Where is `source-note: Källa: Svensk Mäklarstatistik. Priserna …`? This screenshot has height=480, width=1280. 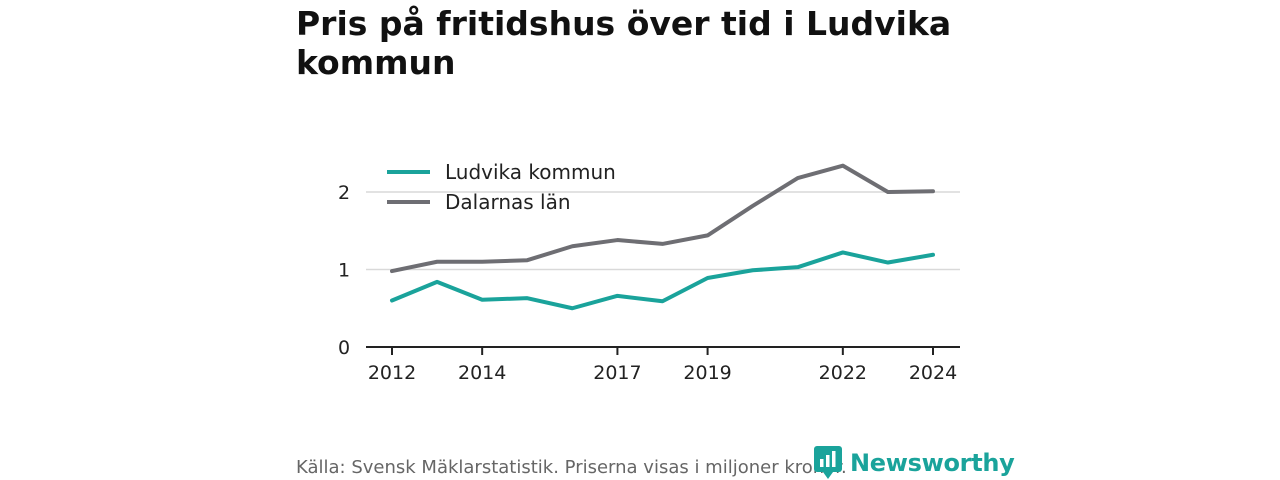
source-note: Källa: Svensk Mäklarstatistik. Priserna … is located at coordinates (571, 467).